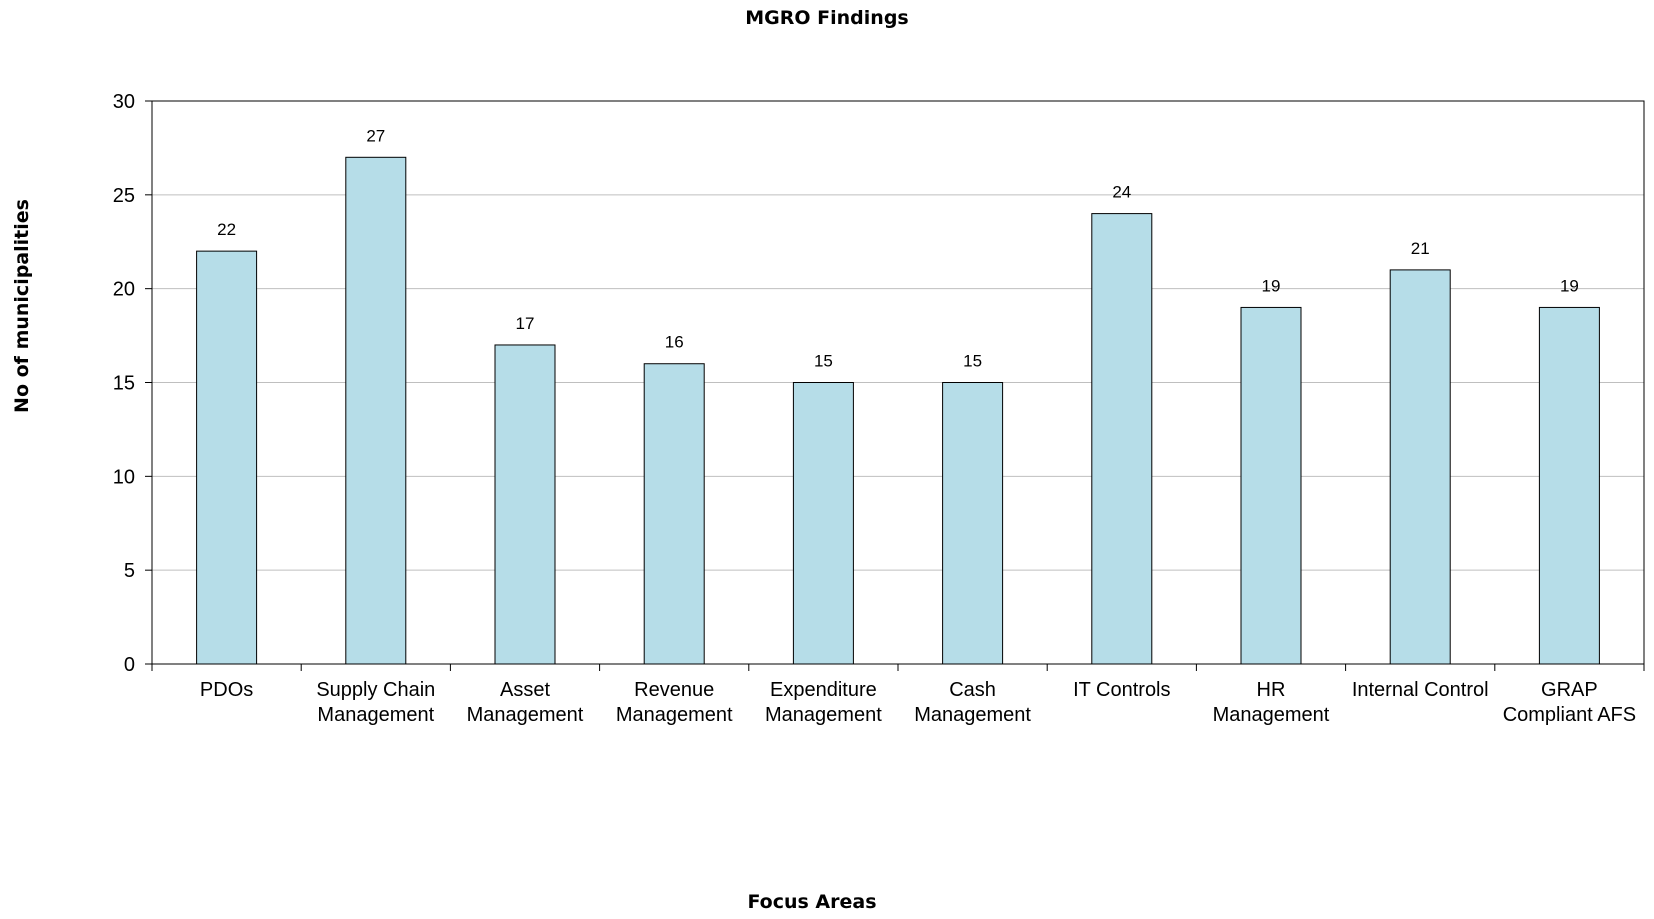  I want to click on y-tick-label: 0, so click(129, 665).